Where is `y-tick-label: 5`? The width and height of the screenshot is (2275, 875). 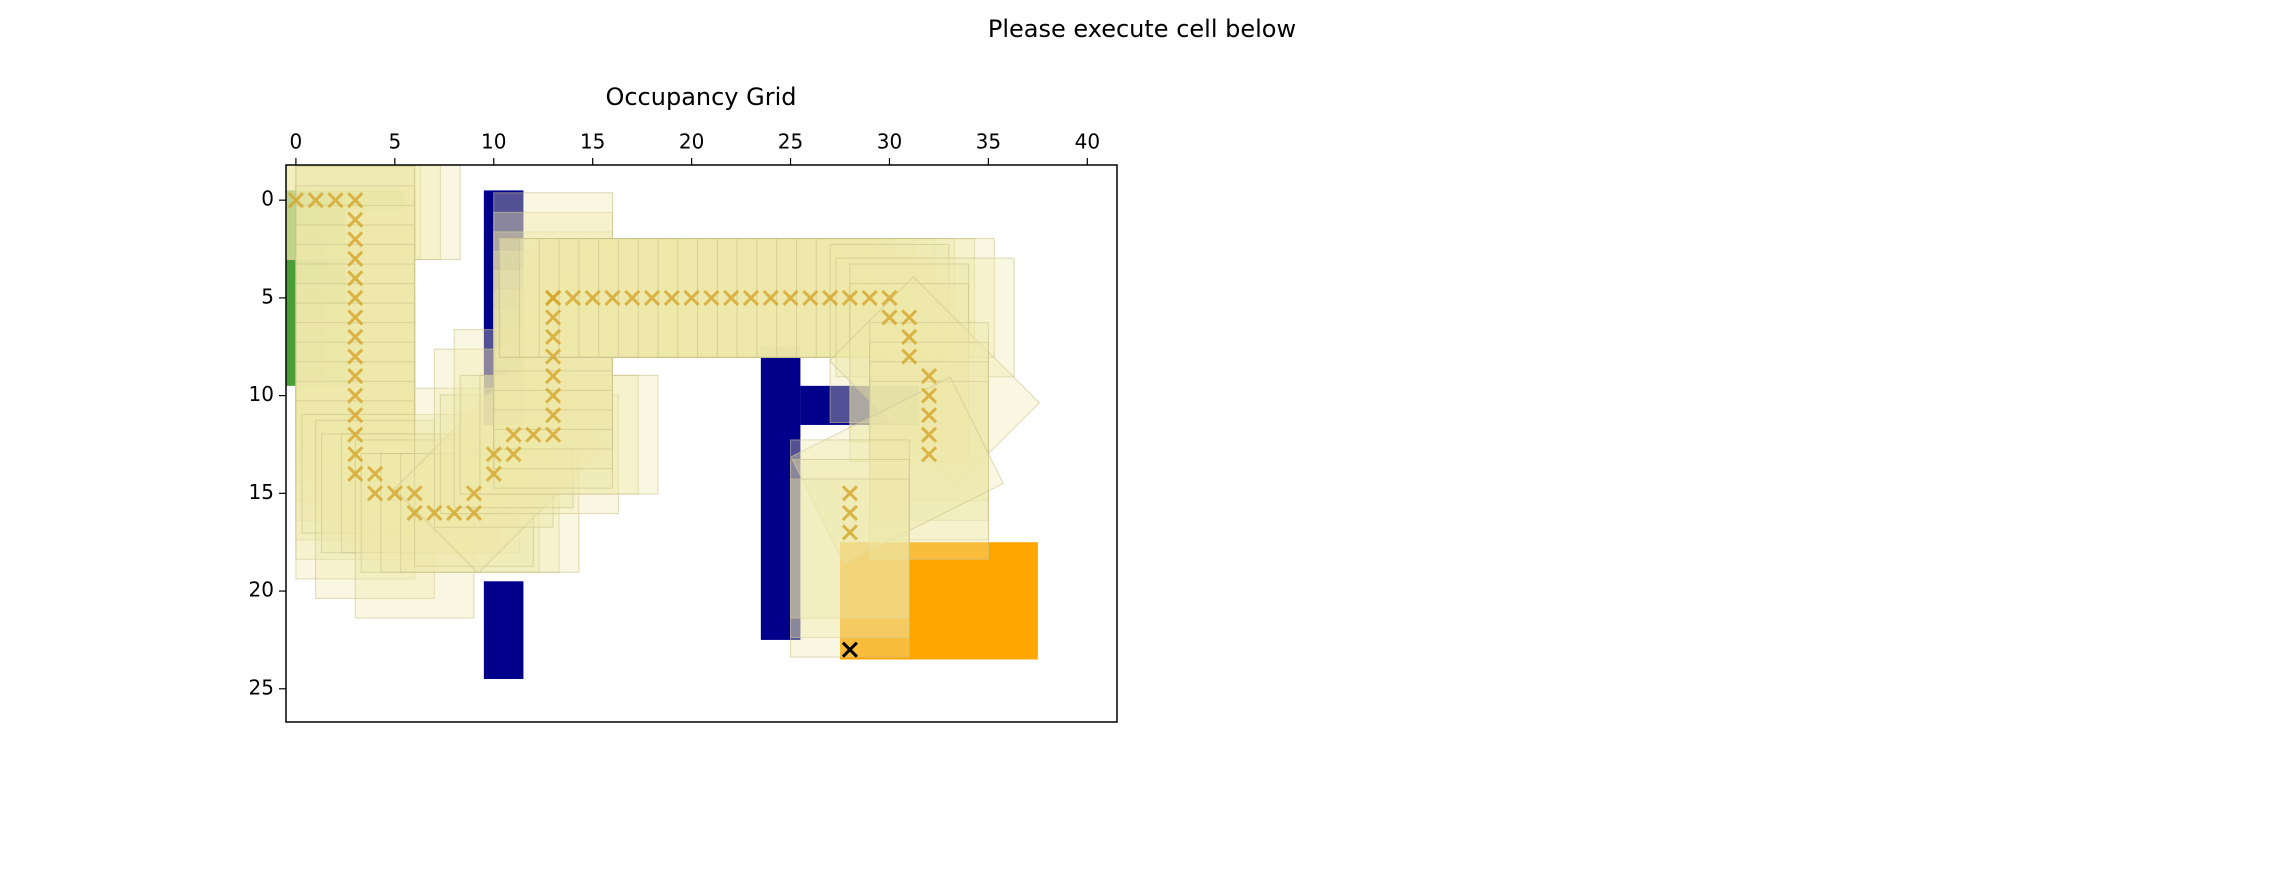 y-tick-label: 5 is located at coordinates (267, 296).